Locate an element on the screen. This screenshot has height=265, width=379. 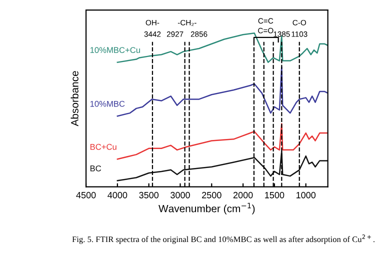
y-axis-title: Absorbance is located at coordinates (74, 98).